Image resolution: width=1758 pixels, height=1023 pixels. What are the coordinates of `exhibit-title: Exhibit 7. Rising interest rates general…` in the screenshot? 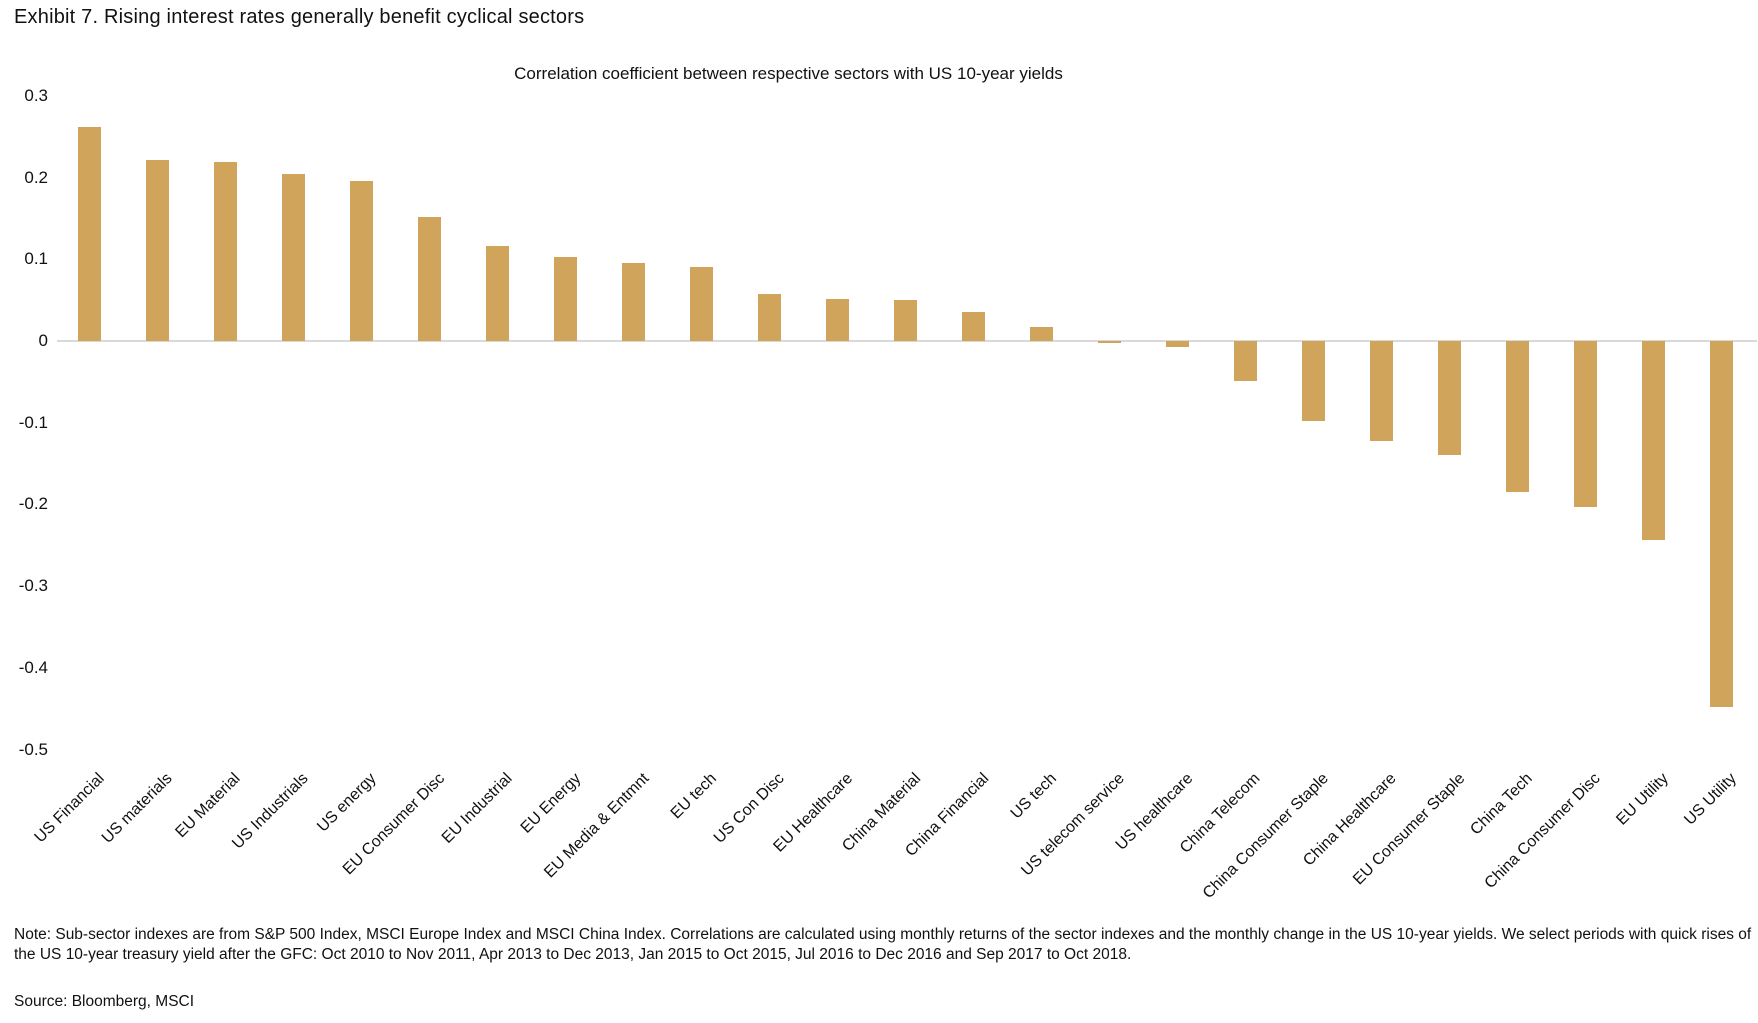 It's located at (299, 17).